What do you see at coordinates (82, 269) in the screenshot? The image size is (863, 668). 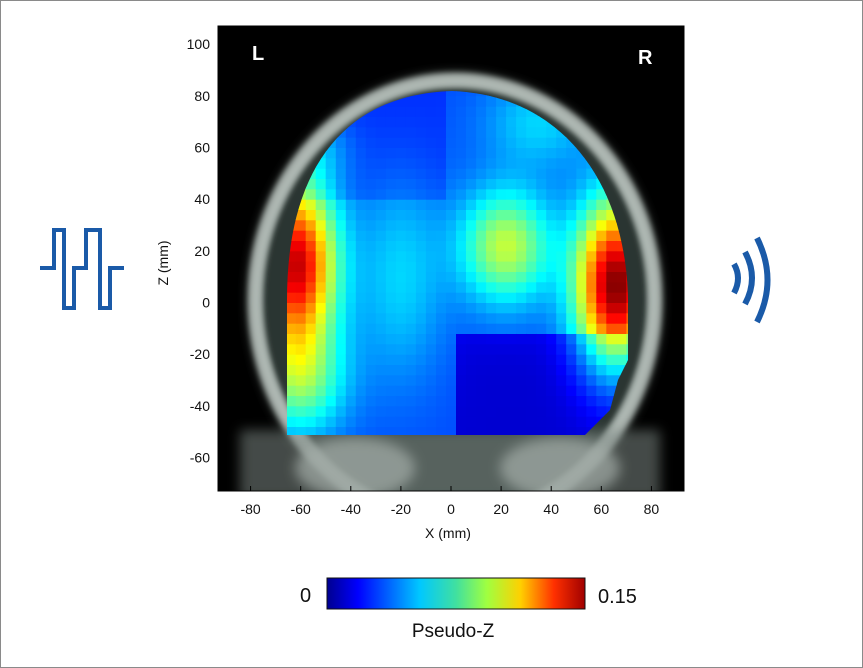 I see `square-wave-icon` at bounding box center [82, 269].